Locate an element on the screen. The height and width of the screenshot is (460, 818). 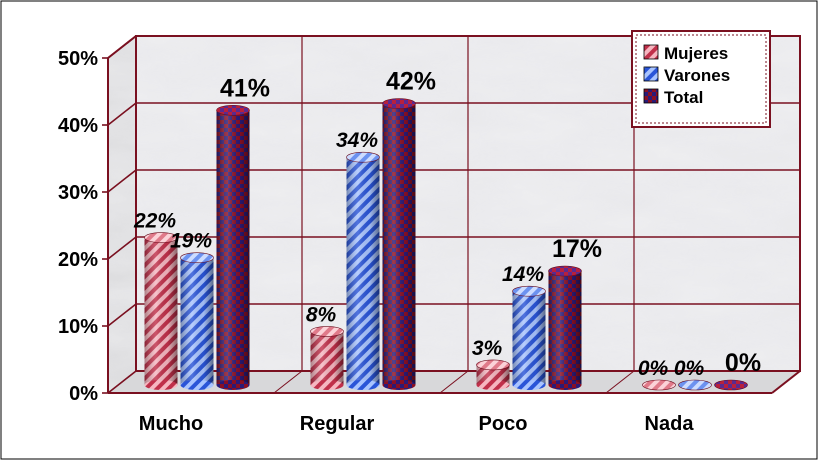
data-label: 17% is located at coordinates (577, 249).